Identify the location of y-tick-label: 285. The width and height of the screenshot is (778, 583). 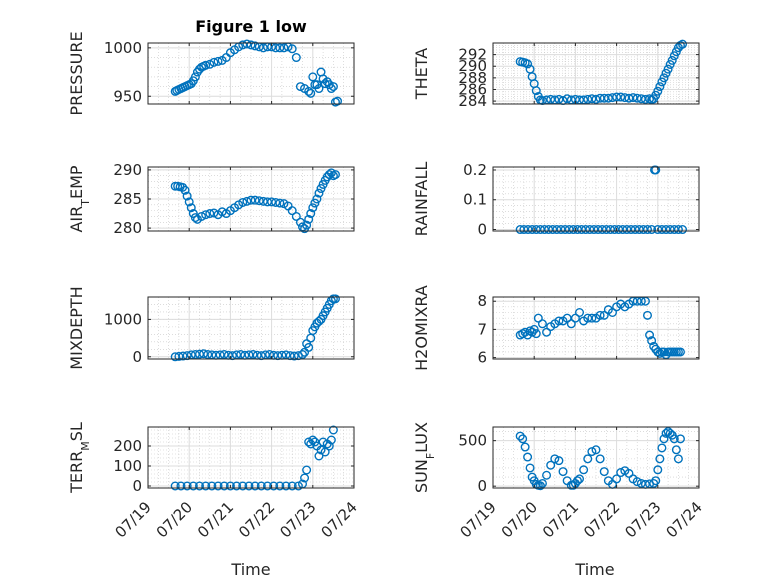
(127, 199).